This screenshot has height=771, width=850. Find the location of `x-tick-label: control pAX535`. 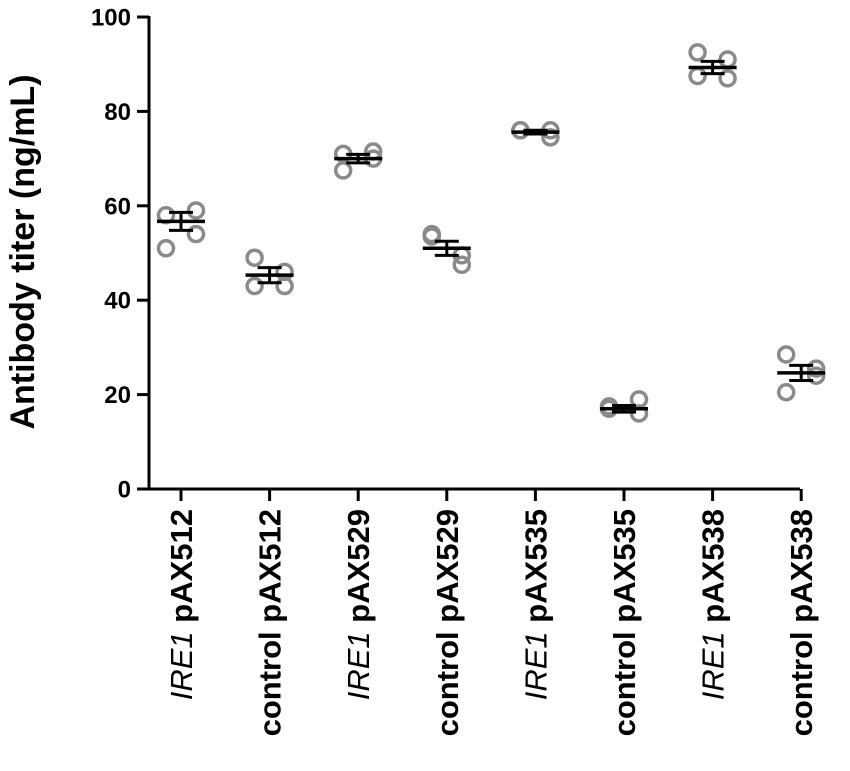

x-tick-label: control pAX535 is located at coordinates (624, 622).